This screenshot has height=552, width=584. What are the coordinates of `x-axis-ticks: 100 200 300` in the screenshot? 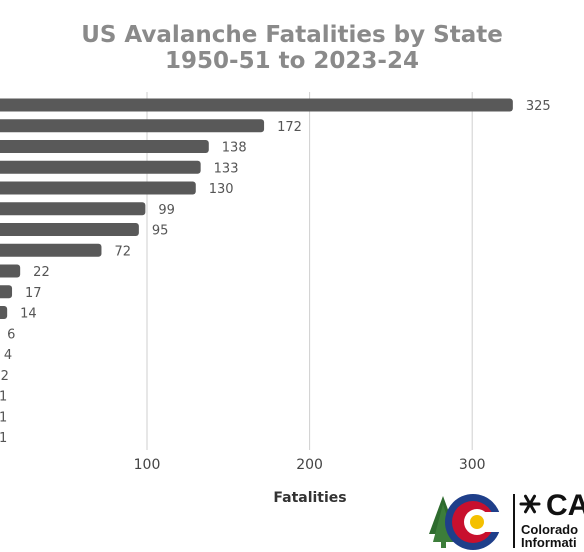 It's located at (310, 465).